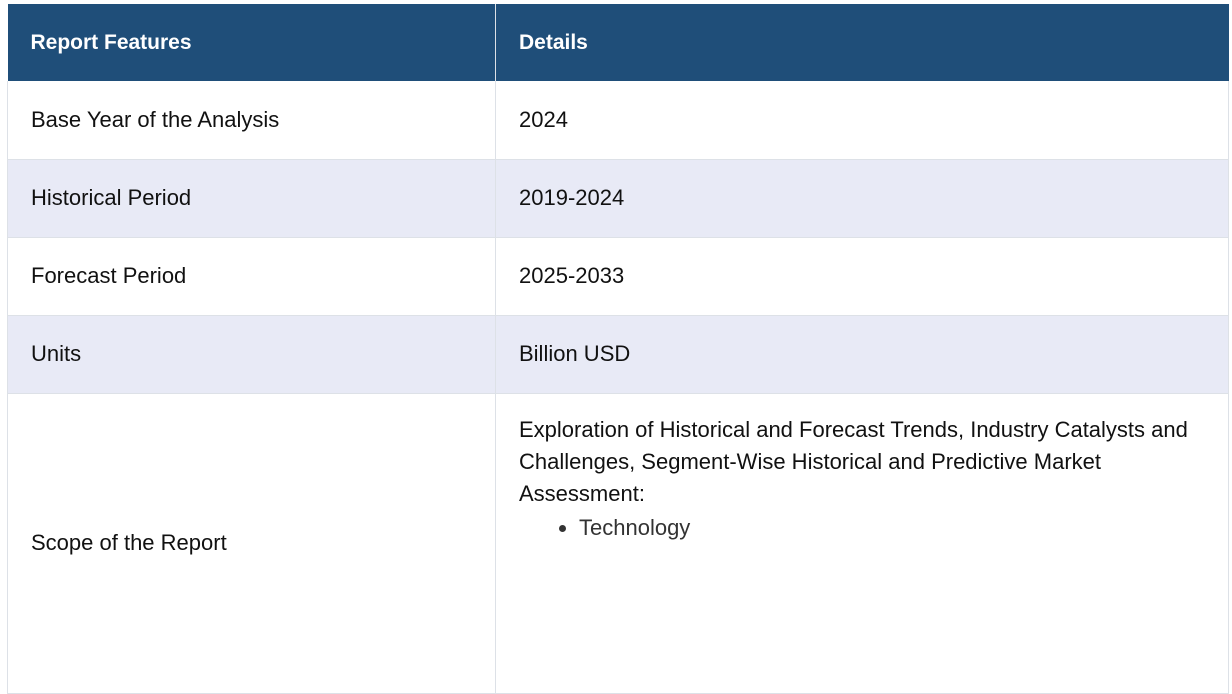 This screenshot has width=1232, height=694. What do you see at coordinates (862, 354) in the screenshot?
I see `detail-cell: Billion USD` at bounding box center [862, 354].